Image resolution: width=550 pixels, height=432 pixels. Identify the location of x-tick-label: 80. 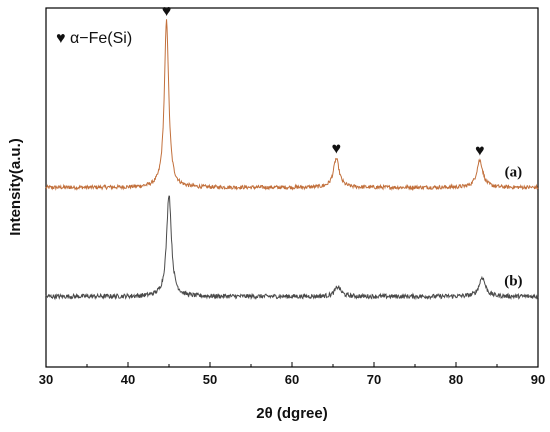
(456, 379).